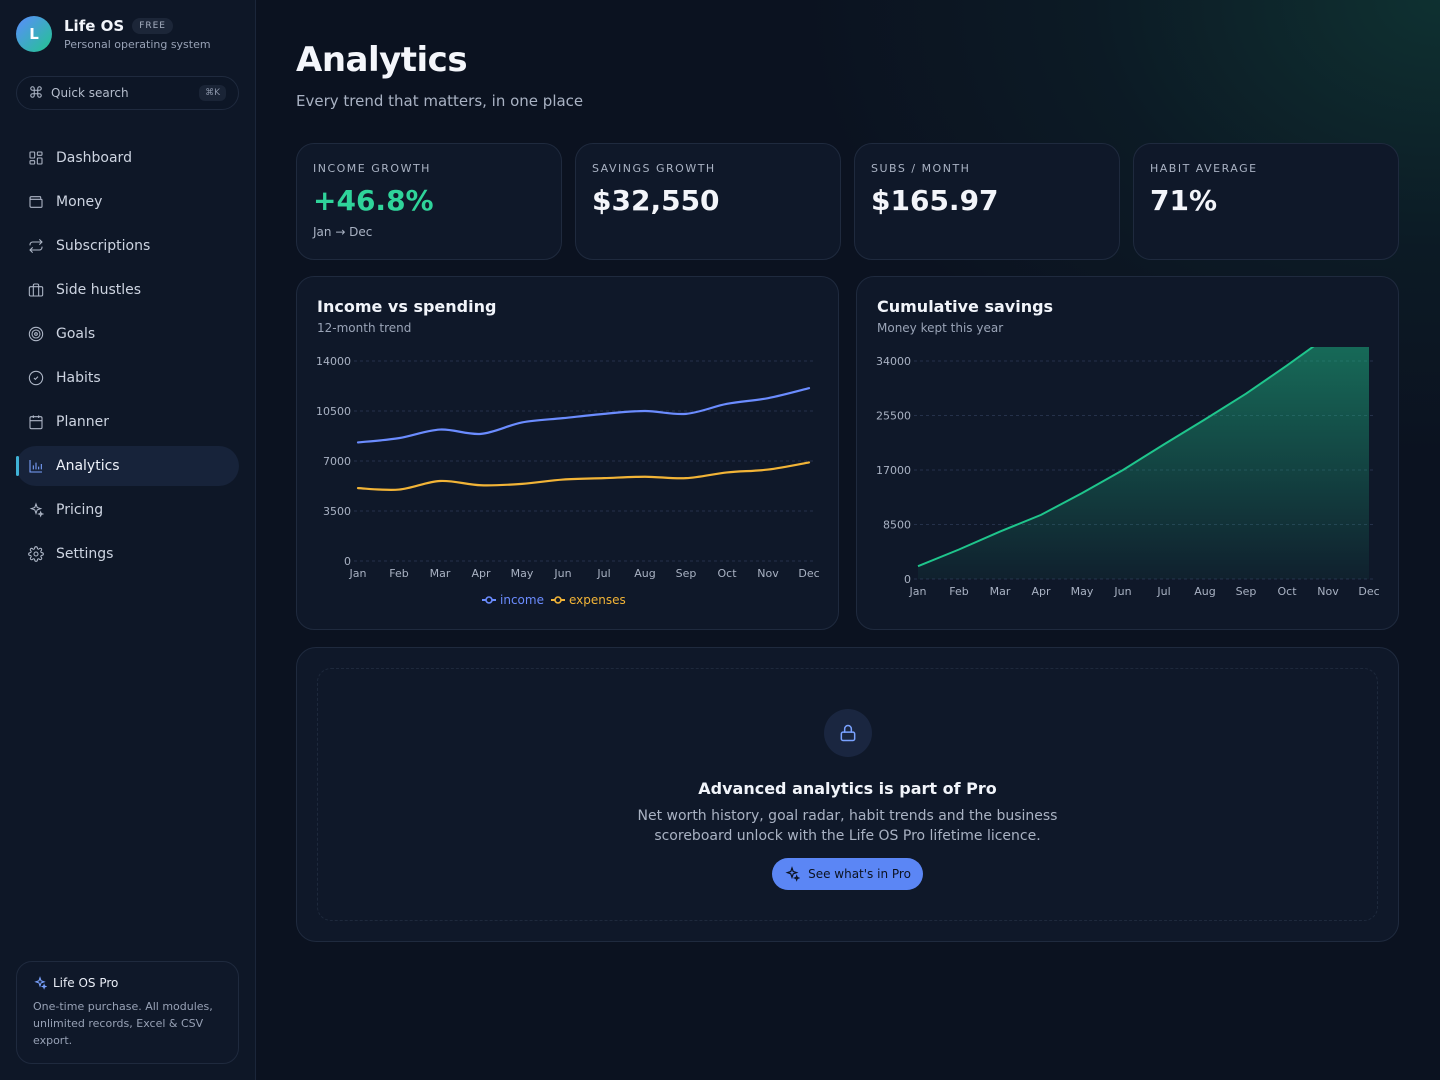 The image size is (1440, 1080). Describe the element at coordinates (127, 983) in the screenshot. I see `pro-card-title-row: Life OS Pro` at that location.